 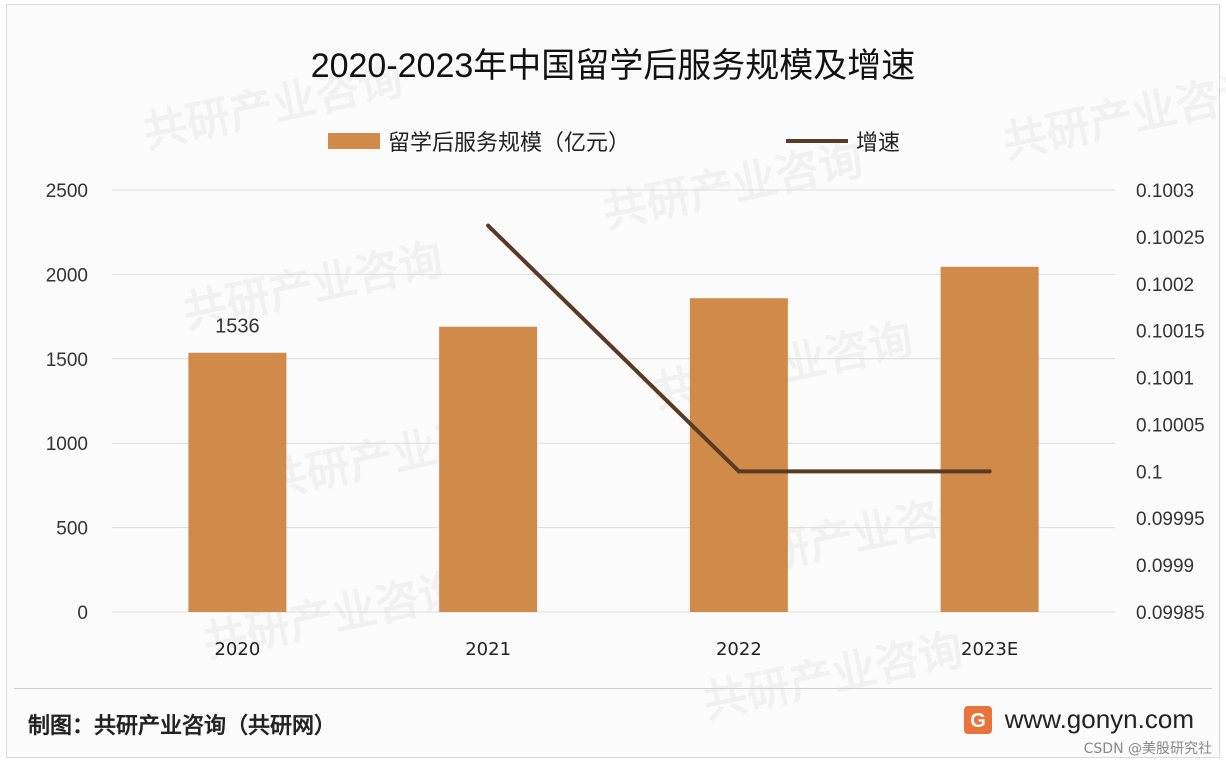 I want to click on line-series, so click(x=739, y=348).